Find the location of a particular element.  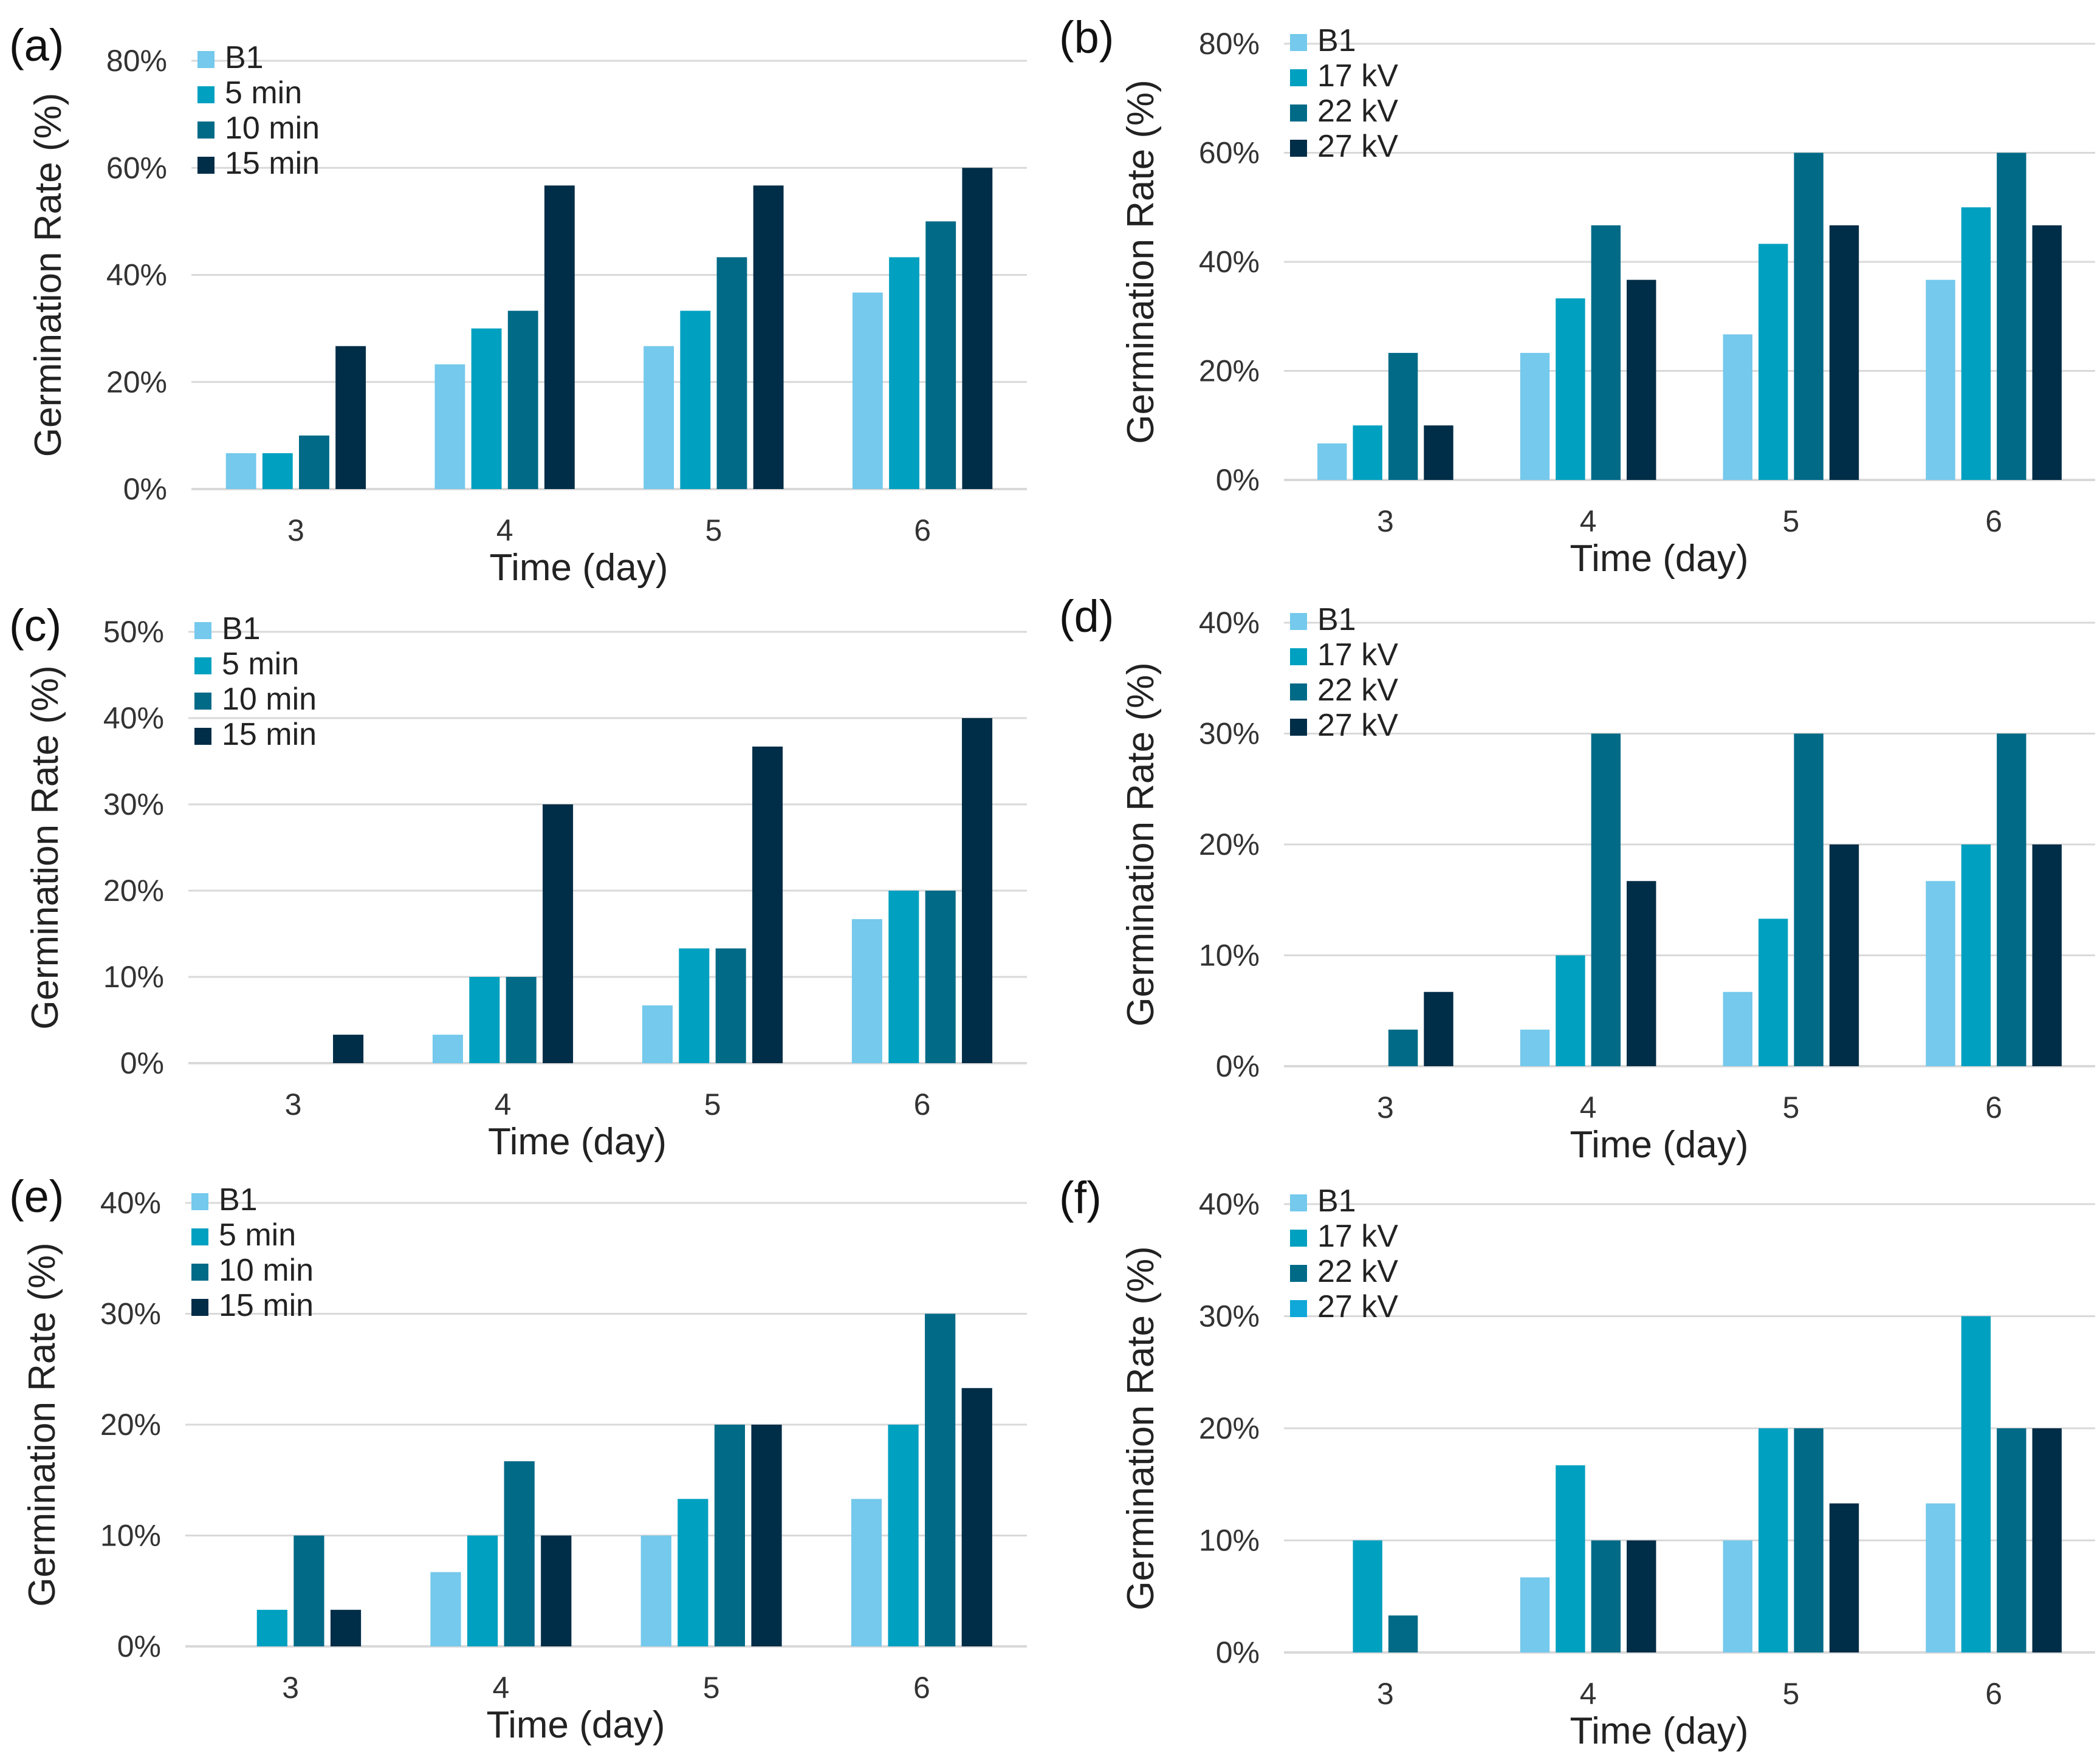

legend-label: 15 min is located at coordinates (272, 163).